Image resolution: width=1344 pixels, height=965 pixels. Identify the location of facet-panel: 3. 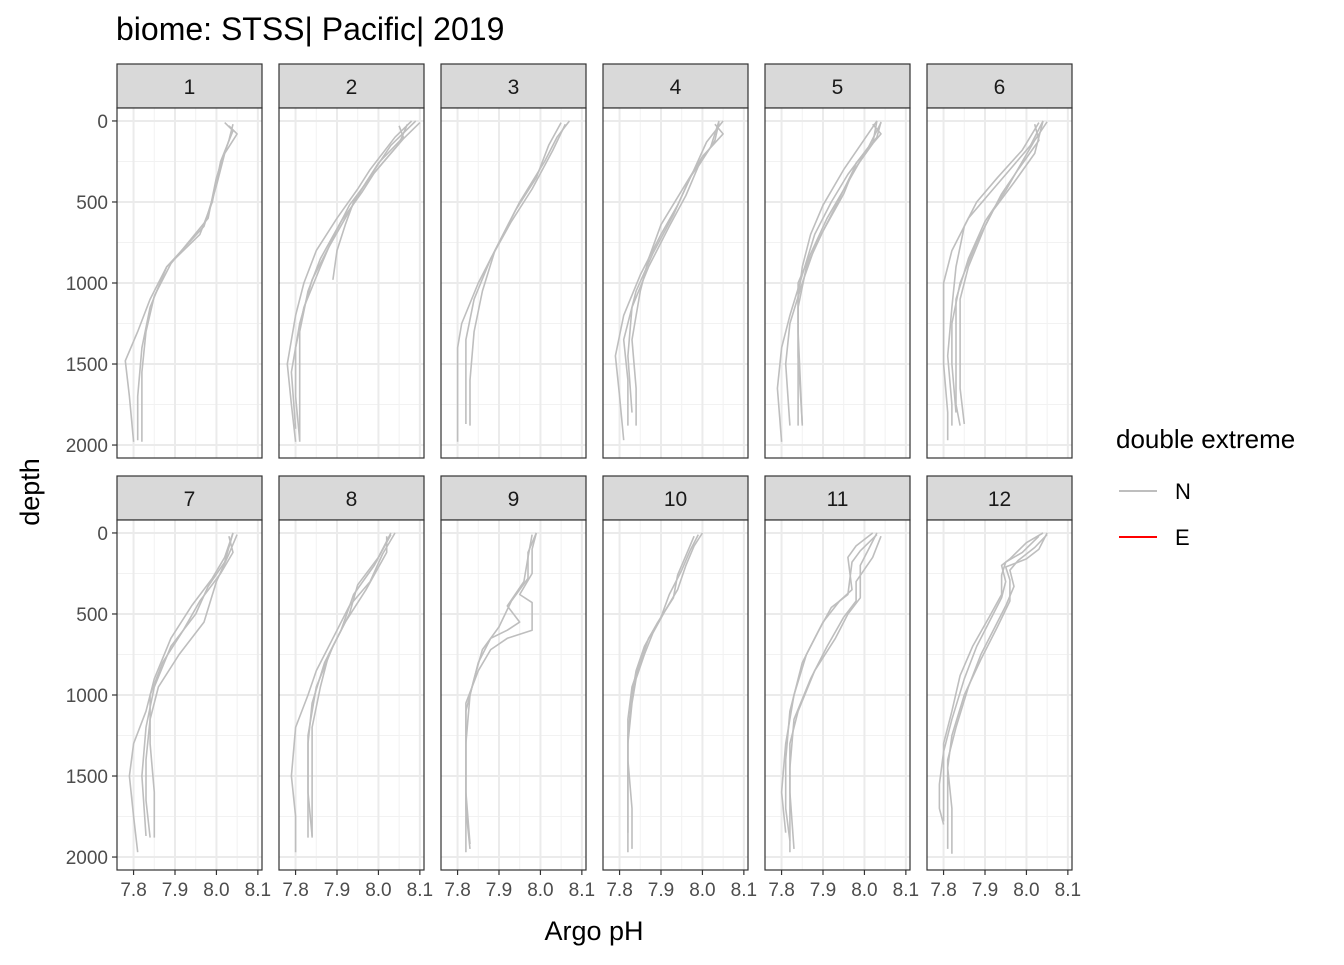
(513, 261).